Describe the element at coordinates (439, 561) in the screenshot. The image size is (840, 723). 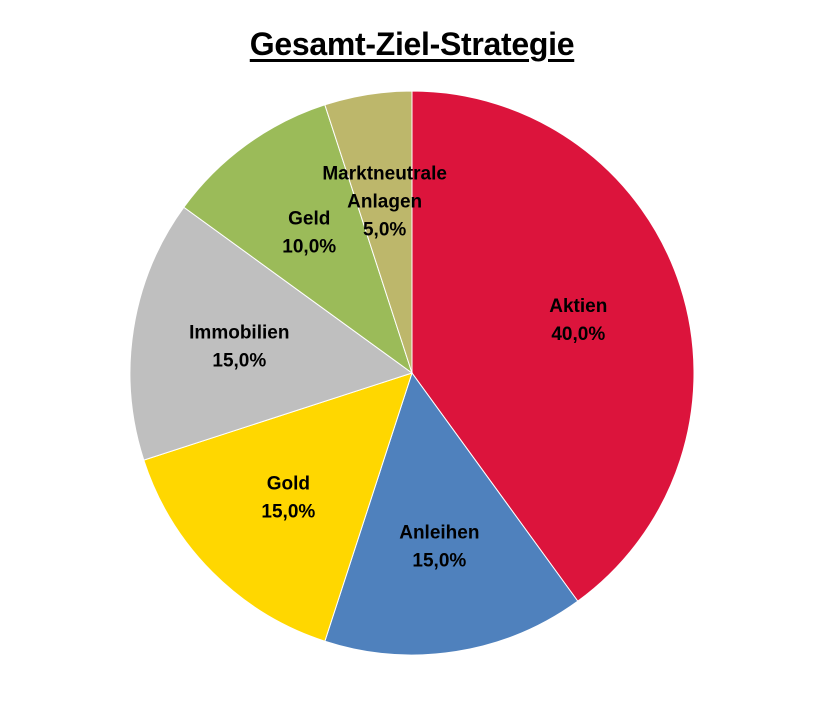
I see `slice-value-anleihen: 15,0%` at that location.